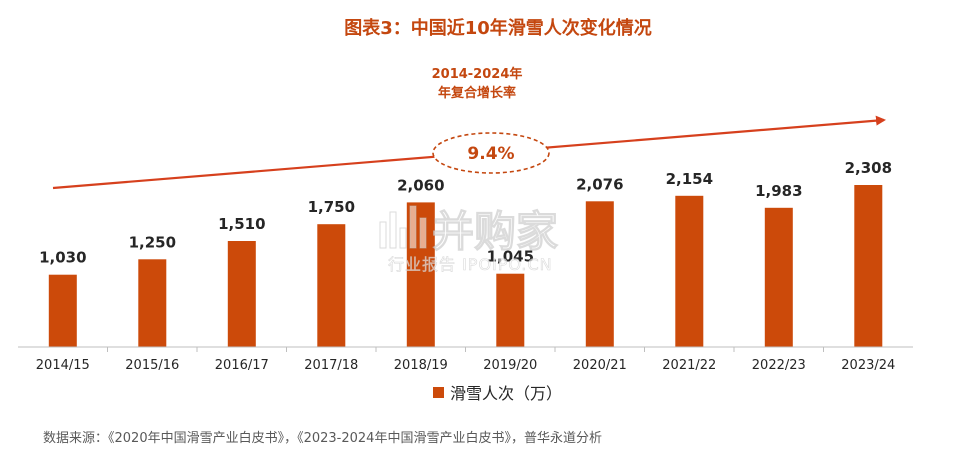 The image size is (968, 466). I want to click on bar-value-label: 1,510, so click(241, 224).